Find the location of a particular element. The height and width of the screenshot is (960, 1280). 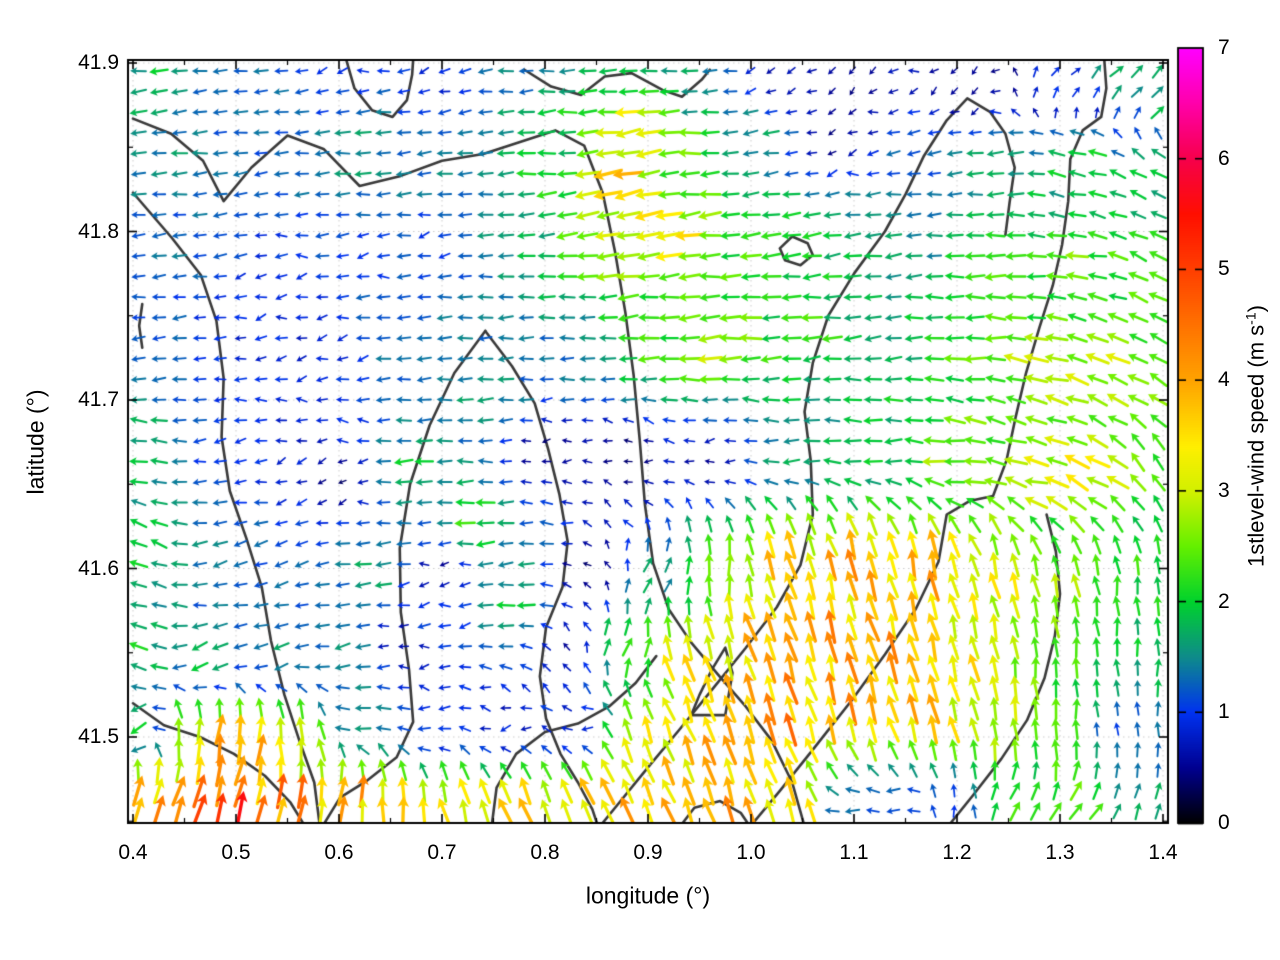

x-tick-label: 1.3 is located at coordinates (1060, 852).